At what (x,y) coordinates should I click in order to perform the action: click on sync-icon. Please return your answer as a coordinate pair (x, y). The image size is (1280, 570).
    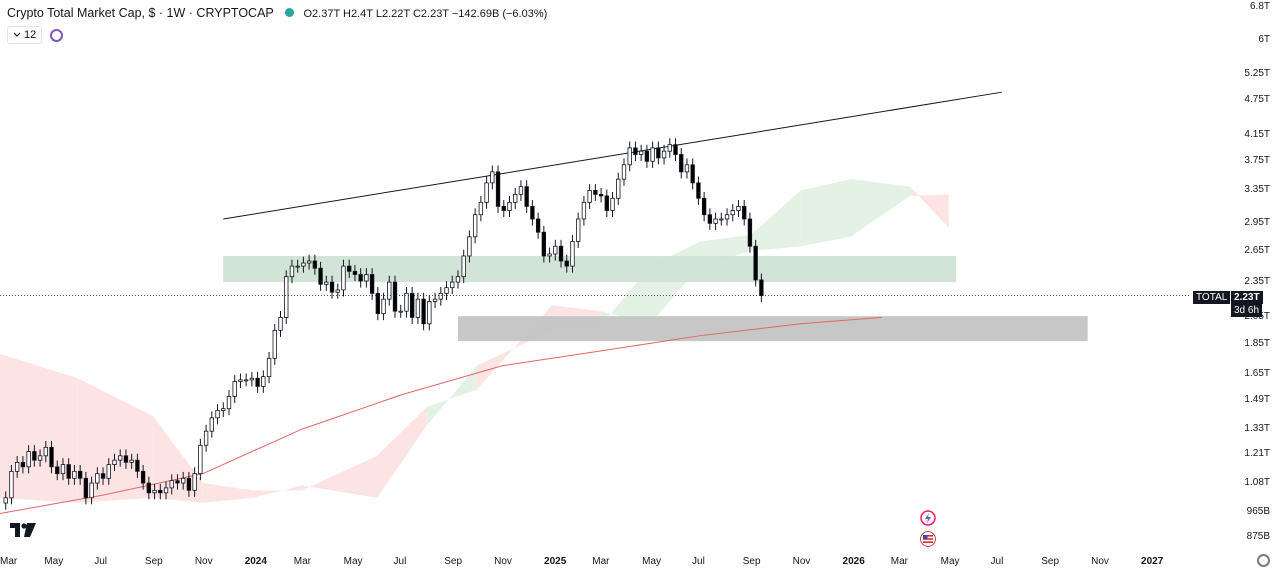
    Looking at the image, I should click on (57, 35).